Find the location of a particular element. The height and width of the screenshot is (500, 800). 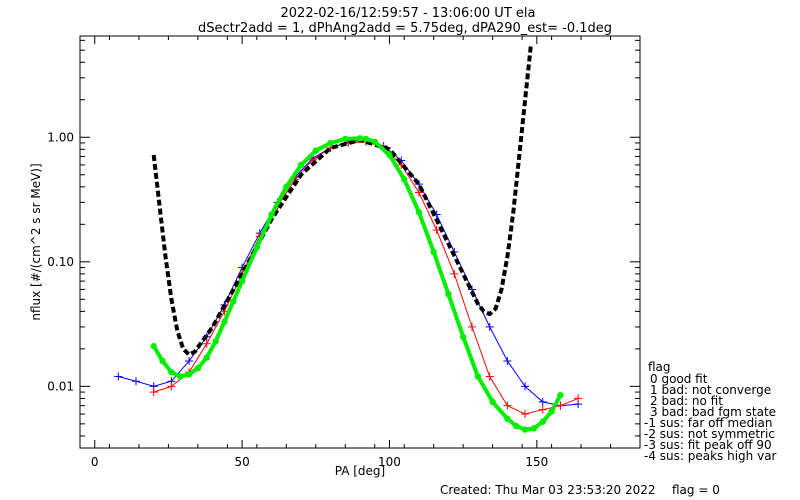

x-axis-label: PA [deg] is located at coordinates (360, 471).